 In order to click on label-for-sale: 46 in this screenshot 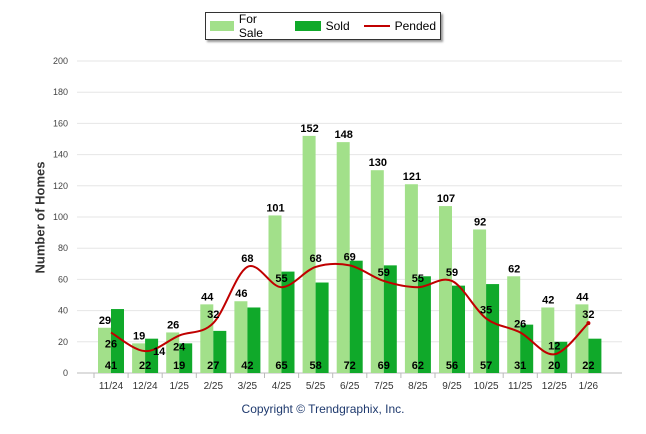, I will do `click(241, 294)`.